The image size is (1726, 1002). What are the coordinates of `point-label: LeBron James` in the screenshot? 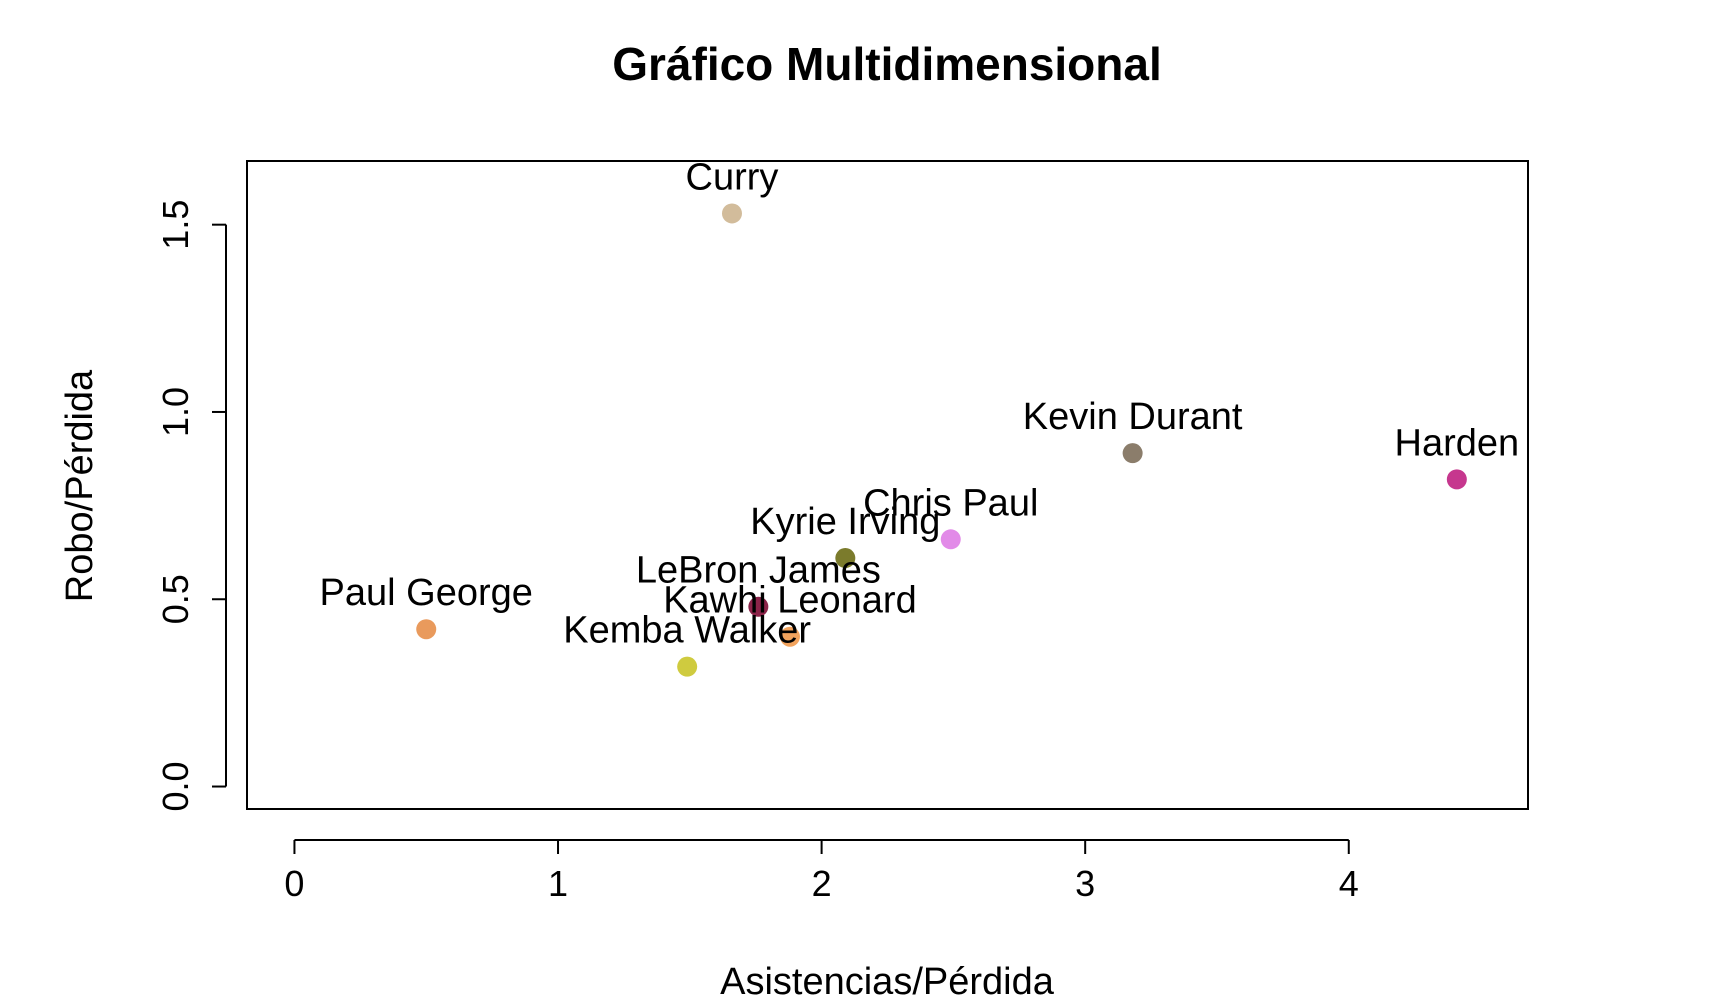 It's located at (758, 571).